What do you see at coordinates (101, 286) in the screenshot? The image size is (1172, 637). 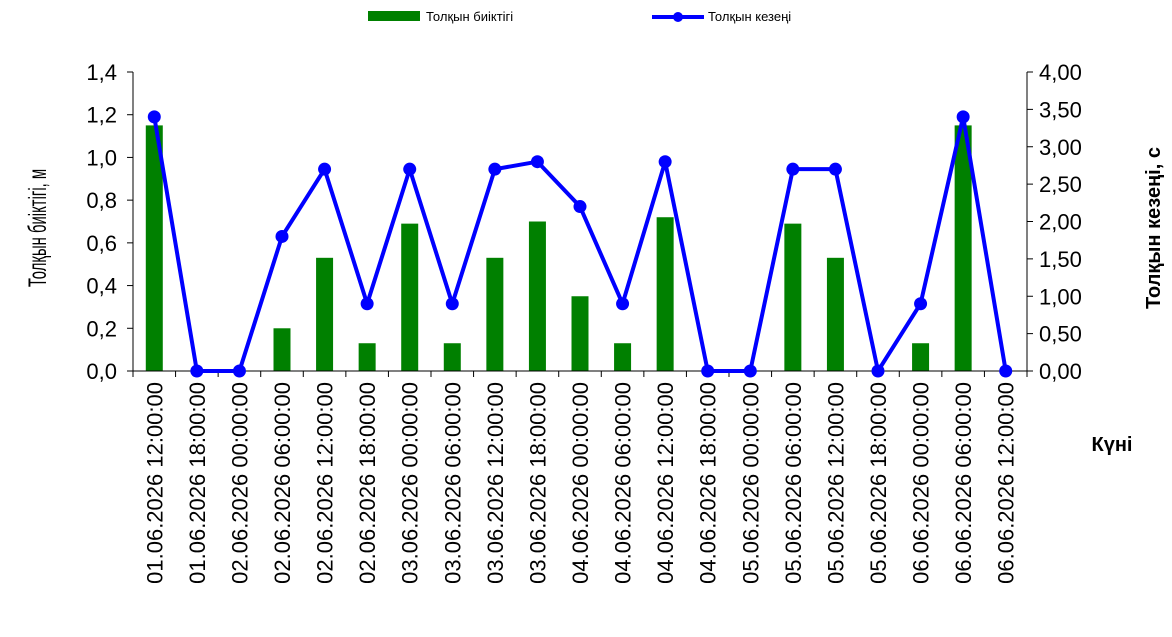 I see `y-left-tick-label-2: 0,4` at bounding box center [101, 286].